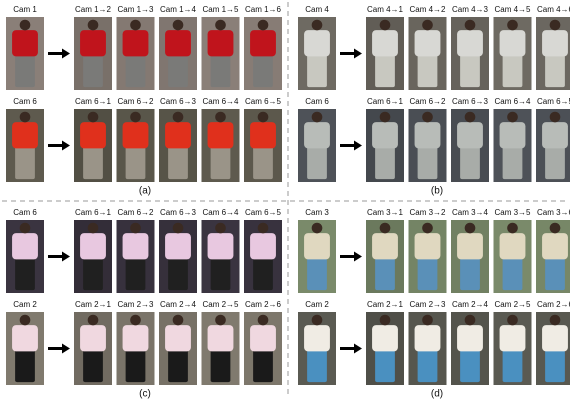  What do you see at coordinates (317, 212) in the screenshot?
I see `source-label: Cam 3` at bounding box center [317, 212].